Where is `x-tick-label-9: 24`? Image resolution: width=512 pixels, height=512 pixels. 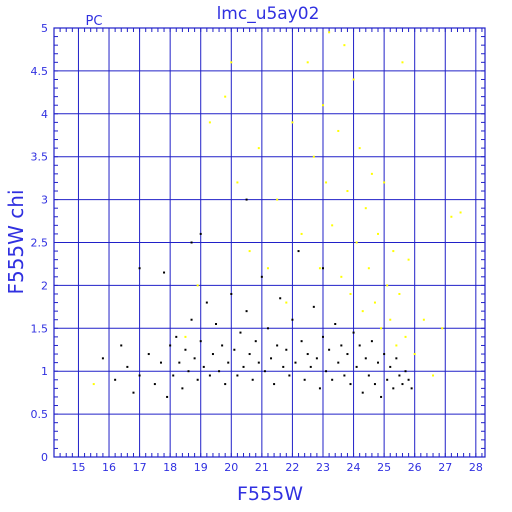
x-tick-label-9: 24 is located at coordinates (354, 467).